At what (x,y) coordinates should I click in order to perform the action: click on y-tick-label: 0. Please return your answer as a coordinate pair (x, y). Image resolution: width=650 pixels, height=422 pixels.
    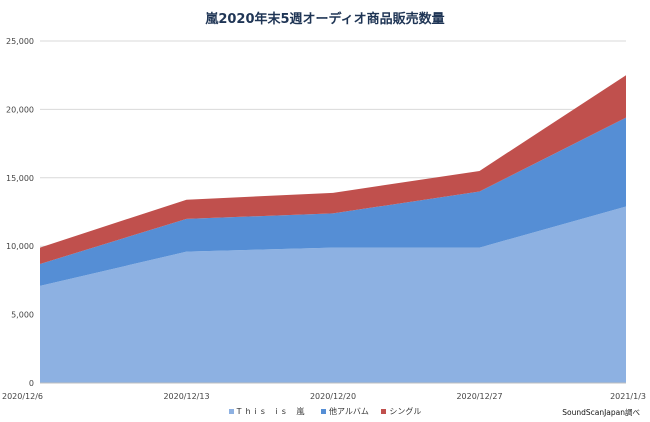
    Looking at the image, I should click on (31, 383).